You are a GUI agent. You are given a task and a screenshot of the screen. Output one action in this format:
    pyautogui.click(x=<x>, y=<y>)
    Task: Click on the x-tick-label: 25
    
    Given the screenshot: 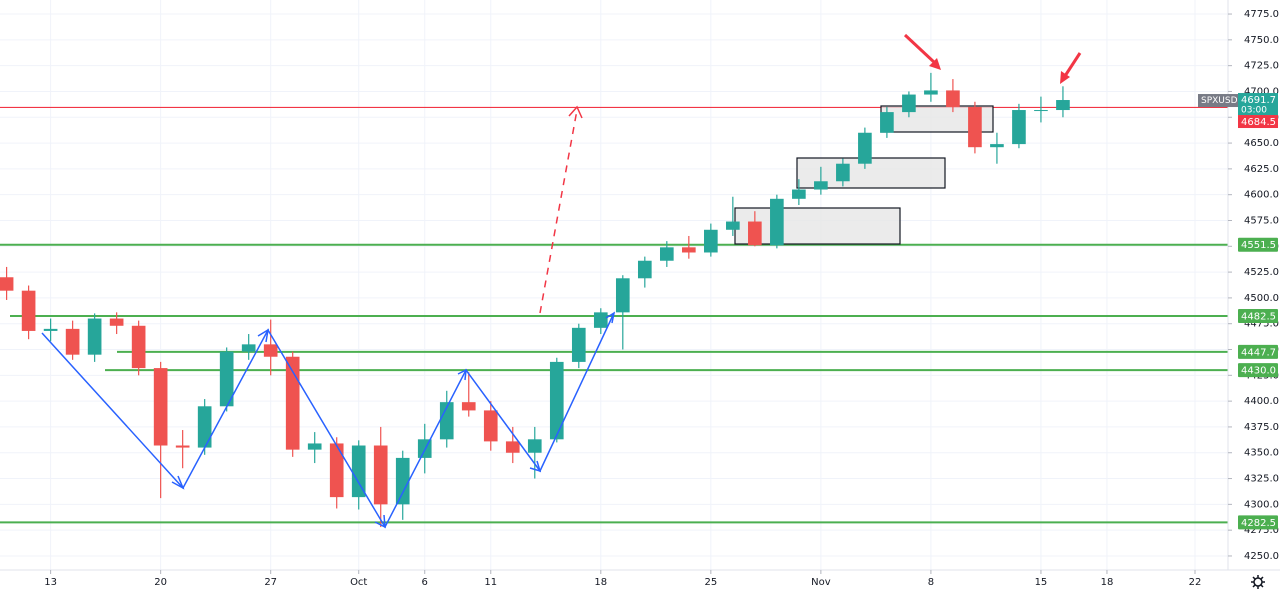 What is the action you would take?
    pyautogui.click(x=710, y=582)
    